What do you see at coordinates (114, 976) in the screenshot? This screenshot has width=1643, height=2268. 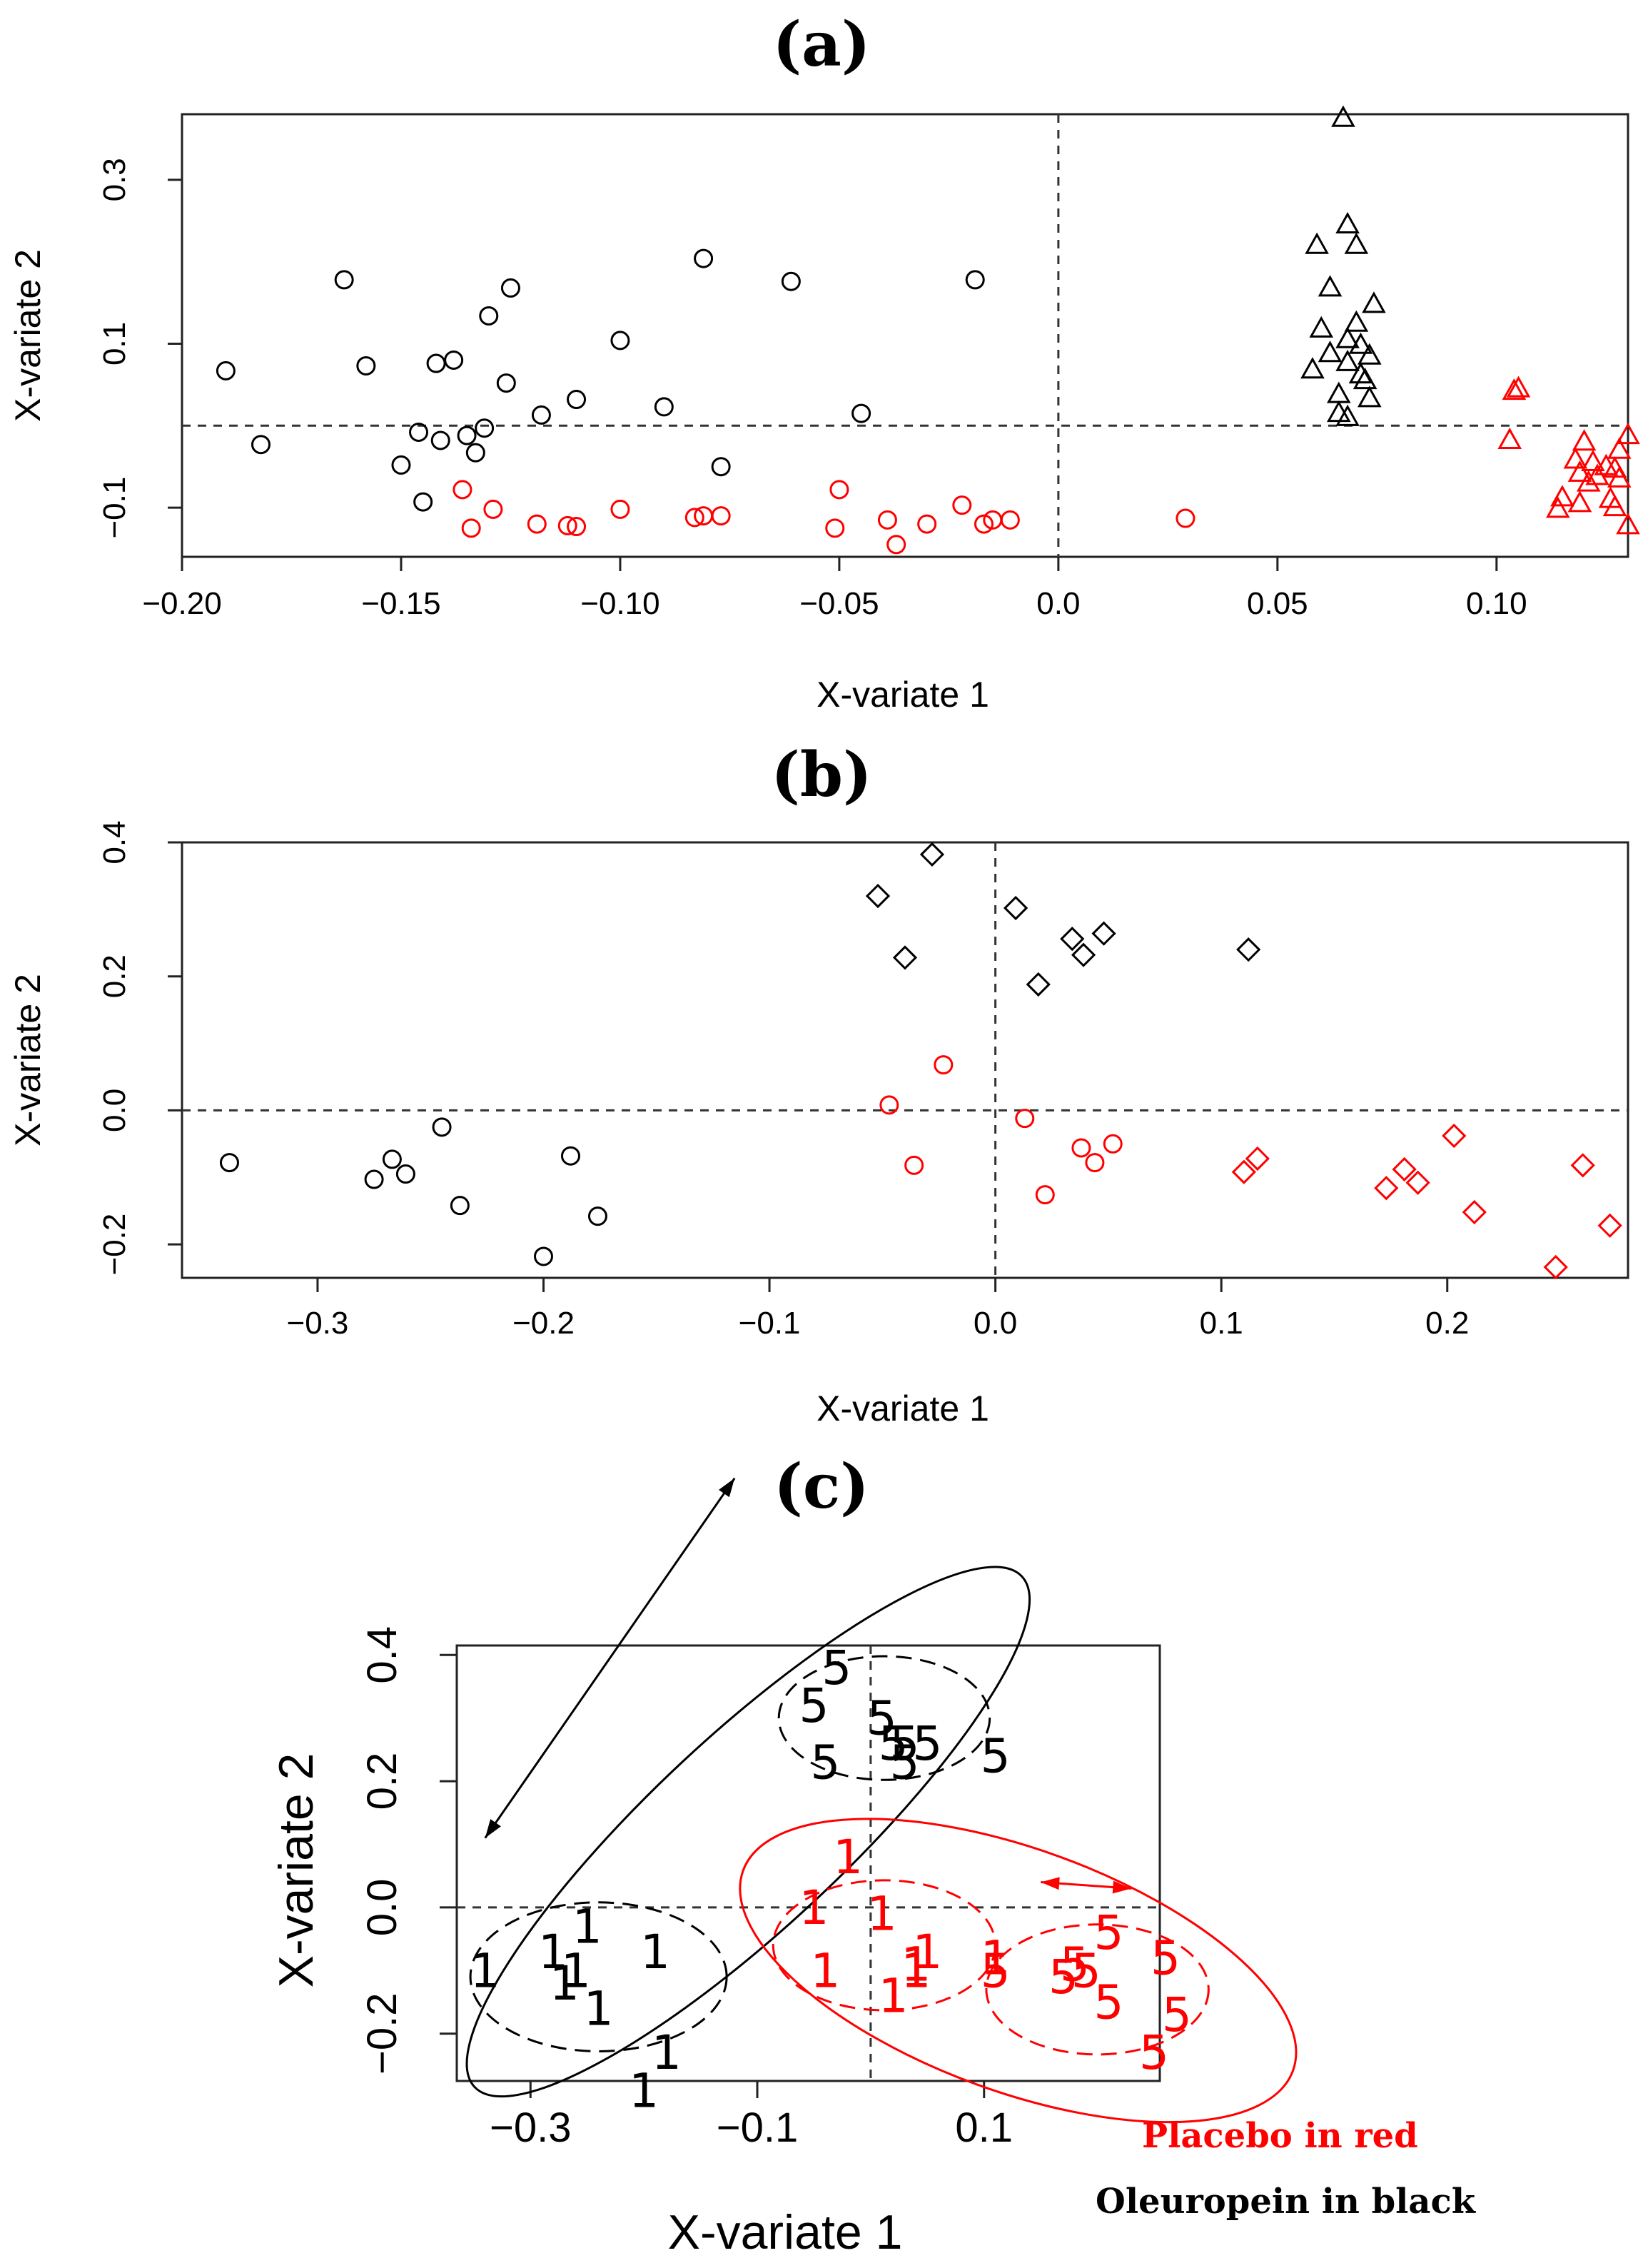 I see `y-tick-label: 0.2` at bounding box center [114, 976].